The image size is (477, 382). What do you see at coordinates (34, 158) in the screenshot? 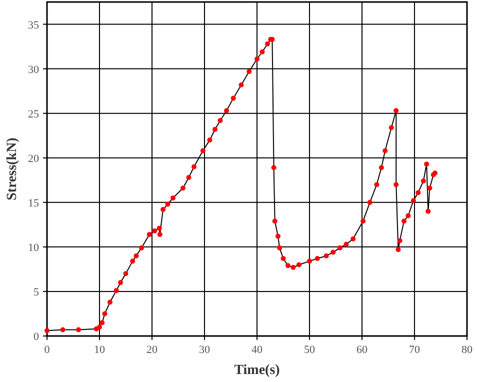
I see `y-tick-label: 20` at bounding box center [34, 158].